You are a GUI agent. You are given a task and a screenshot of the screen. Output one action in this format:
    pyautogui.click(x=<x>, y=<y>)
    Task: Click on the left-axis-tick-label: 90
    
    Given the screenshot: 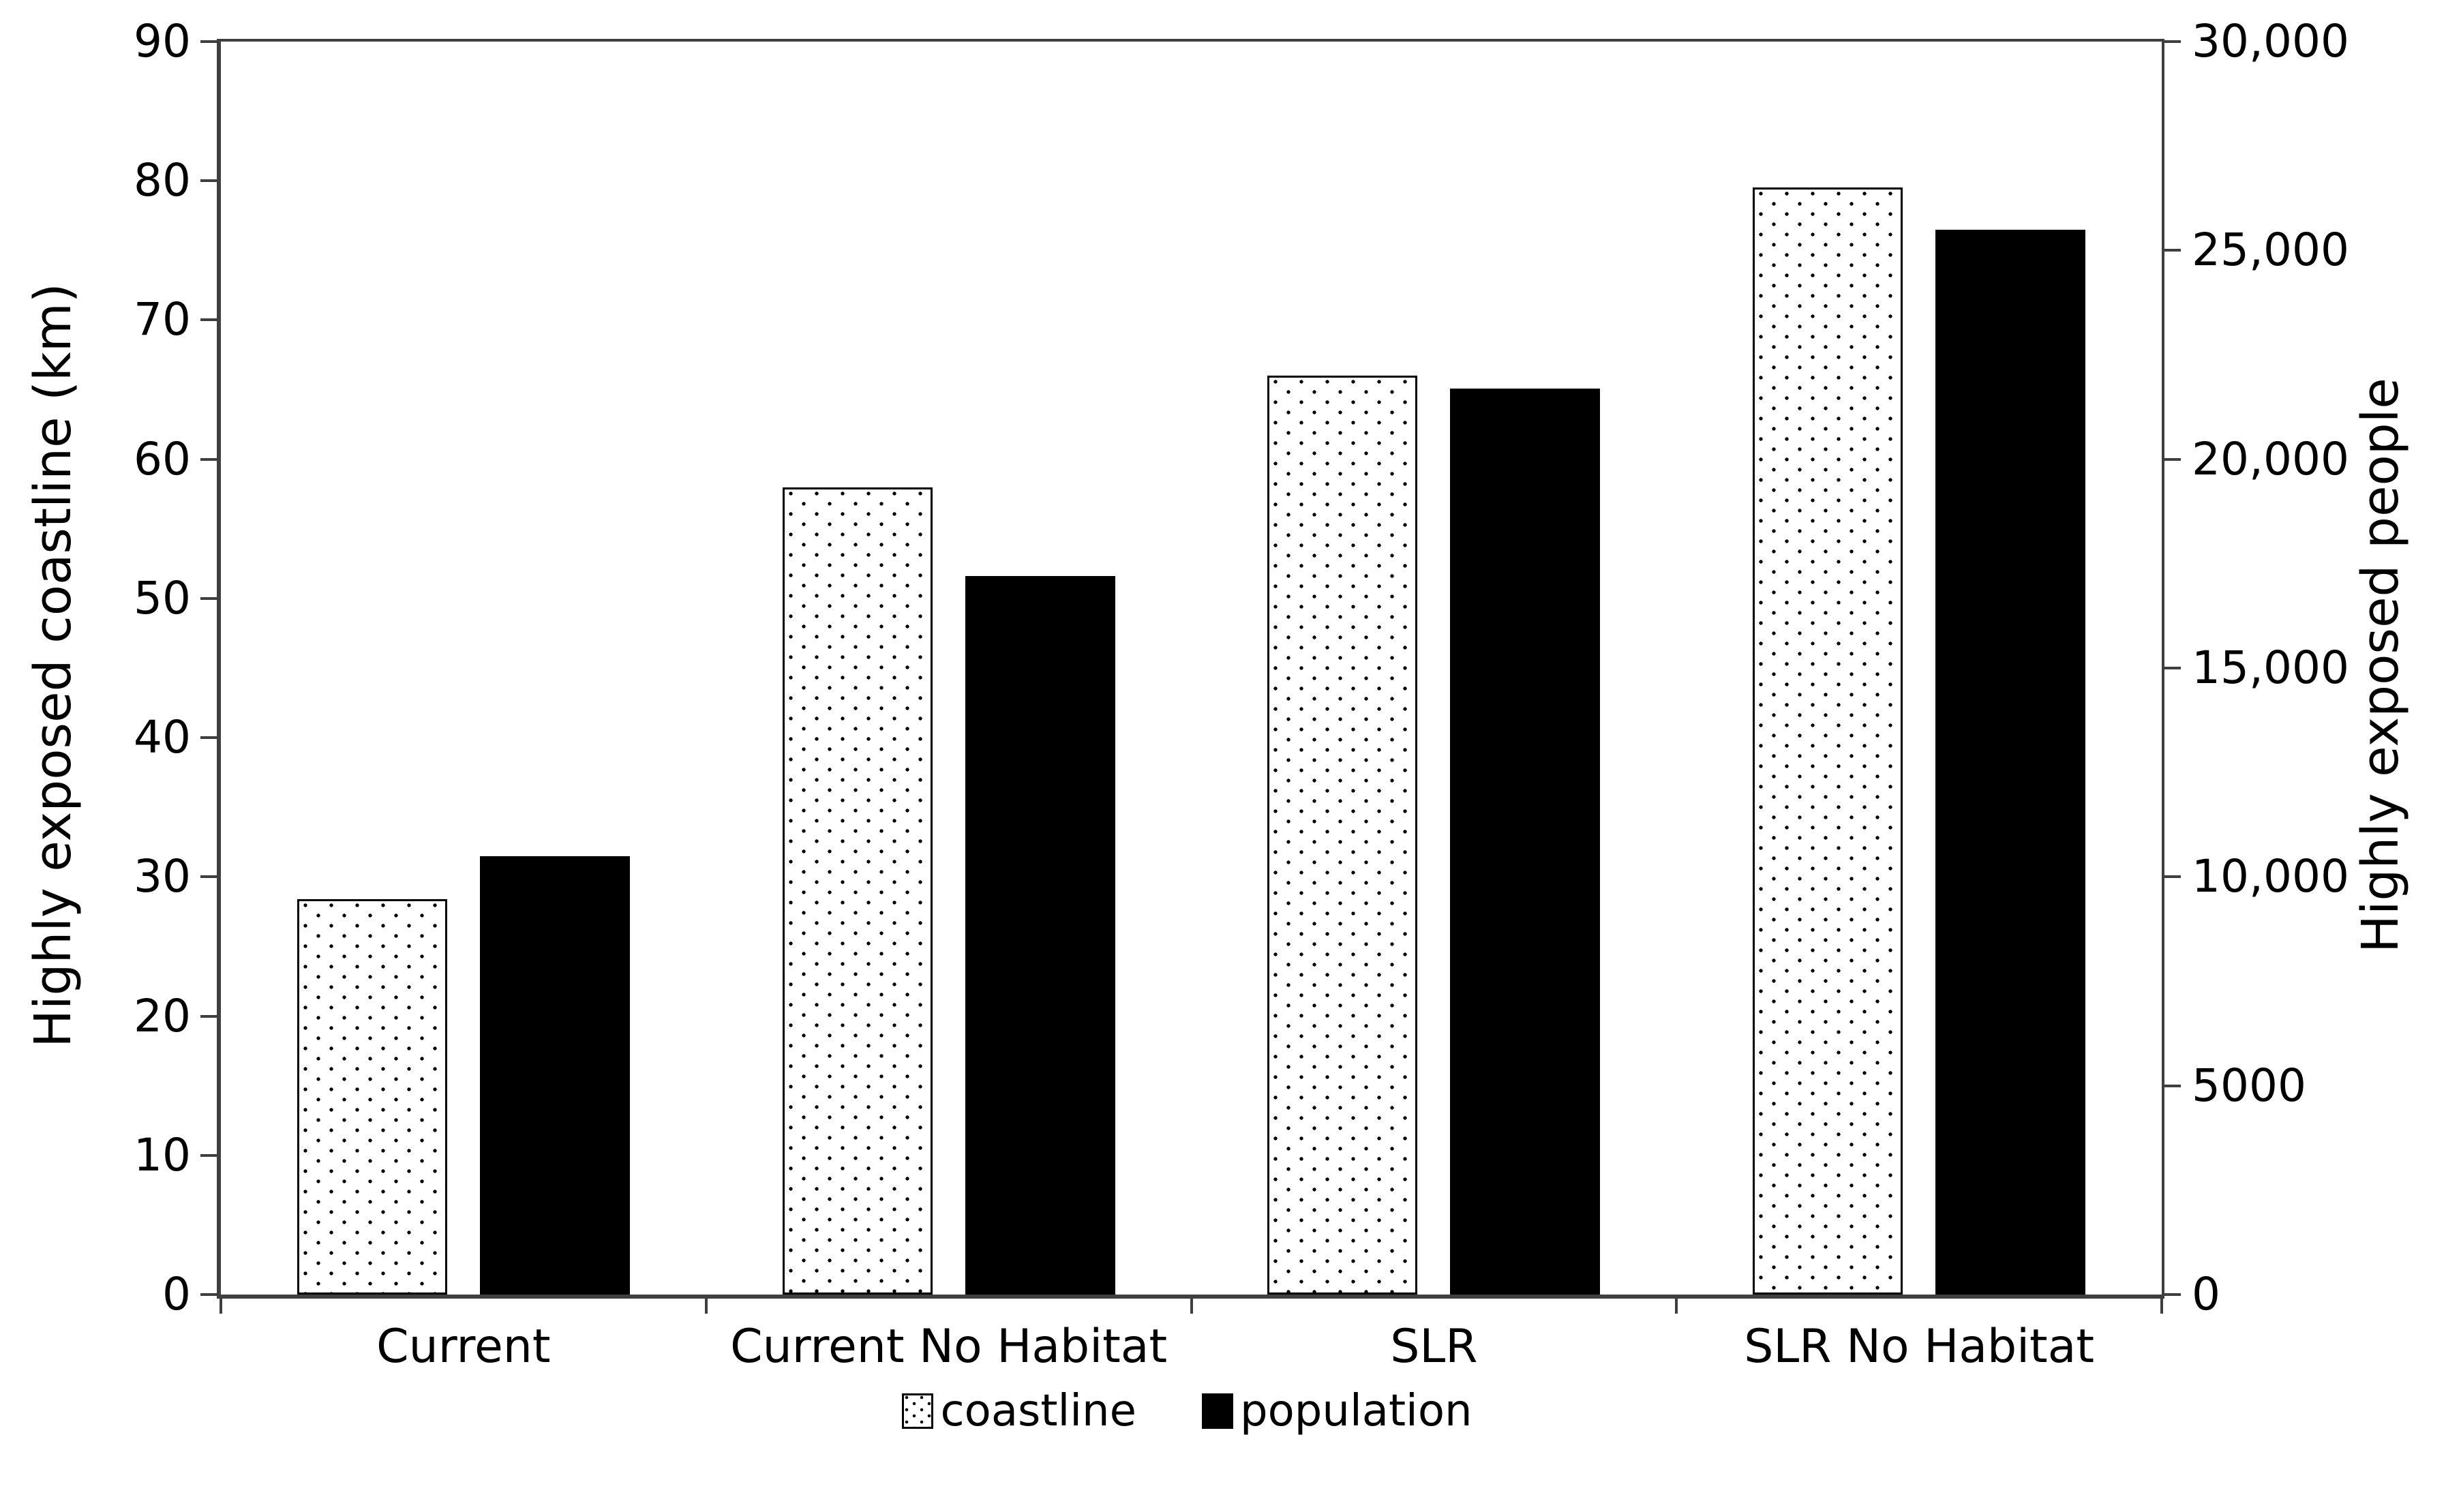 What is the action you would take?
    pyautogui.click(x=162, y=41)
    